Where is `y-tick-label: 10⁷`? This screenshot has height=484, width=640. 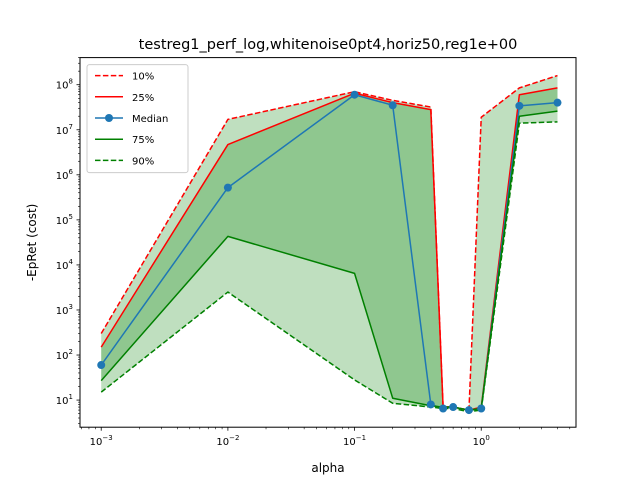
y-tick-label: 10⁷ is located at coordinates (64, 130).